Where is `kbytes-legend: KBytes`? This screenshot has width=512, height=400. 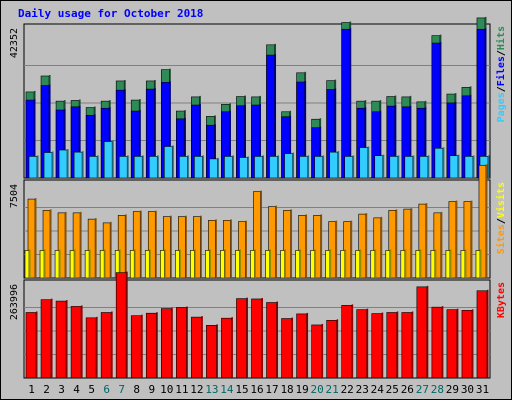 kbytes-legend: KBytes is located at coordinates (501, 300).